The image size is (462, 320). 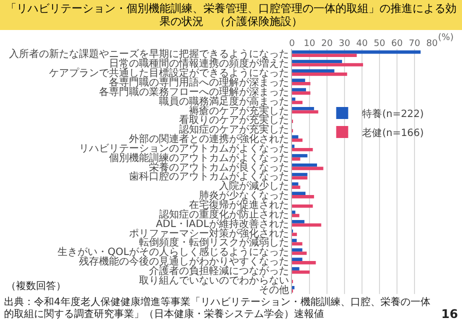 What do you see at coordinates (446, 38) in the screenshot?
I see `x-axis-title: (%)` at bounding box center [446, 38].